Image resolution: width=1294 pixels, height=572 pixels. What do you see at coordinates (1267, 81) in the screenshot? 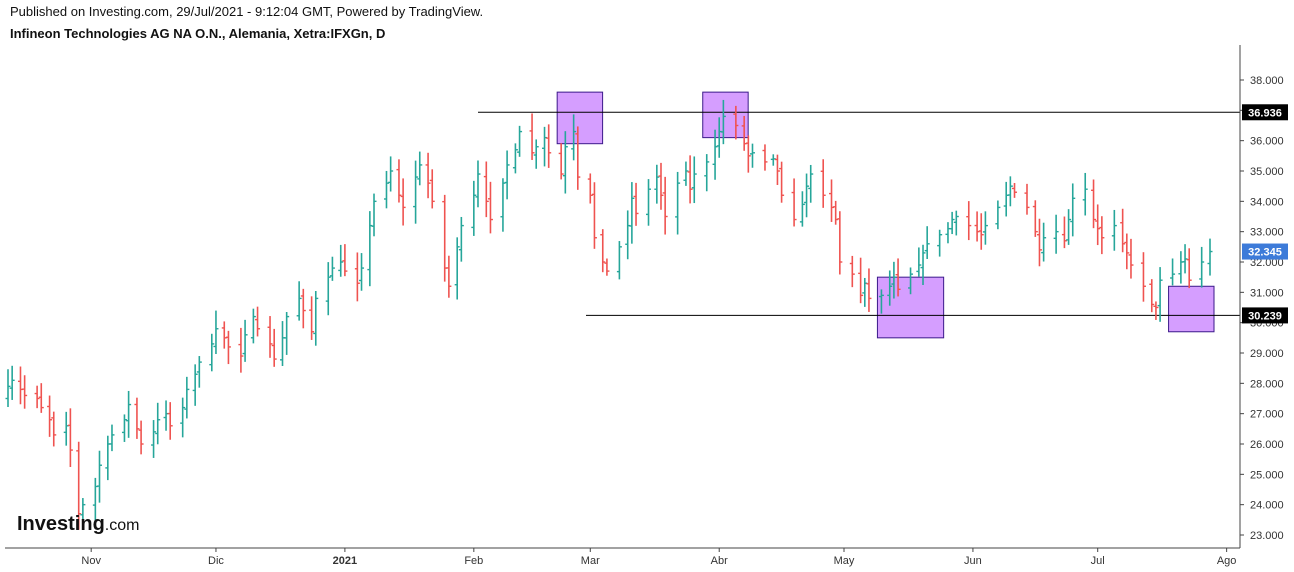
I see `y-tick-label: 38.000` at bounding box center [1267, 81].